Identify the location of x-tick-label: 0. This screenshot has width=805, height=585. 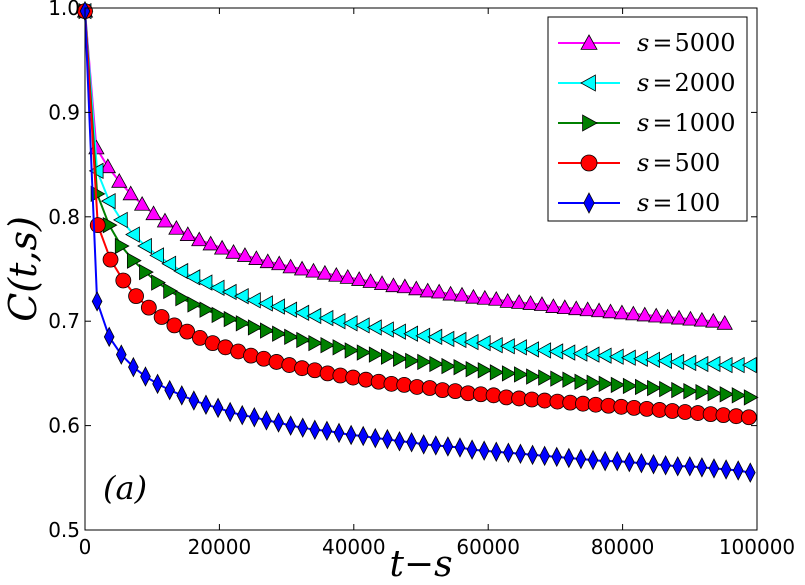
(85, 547).